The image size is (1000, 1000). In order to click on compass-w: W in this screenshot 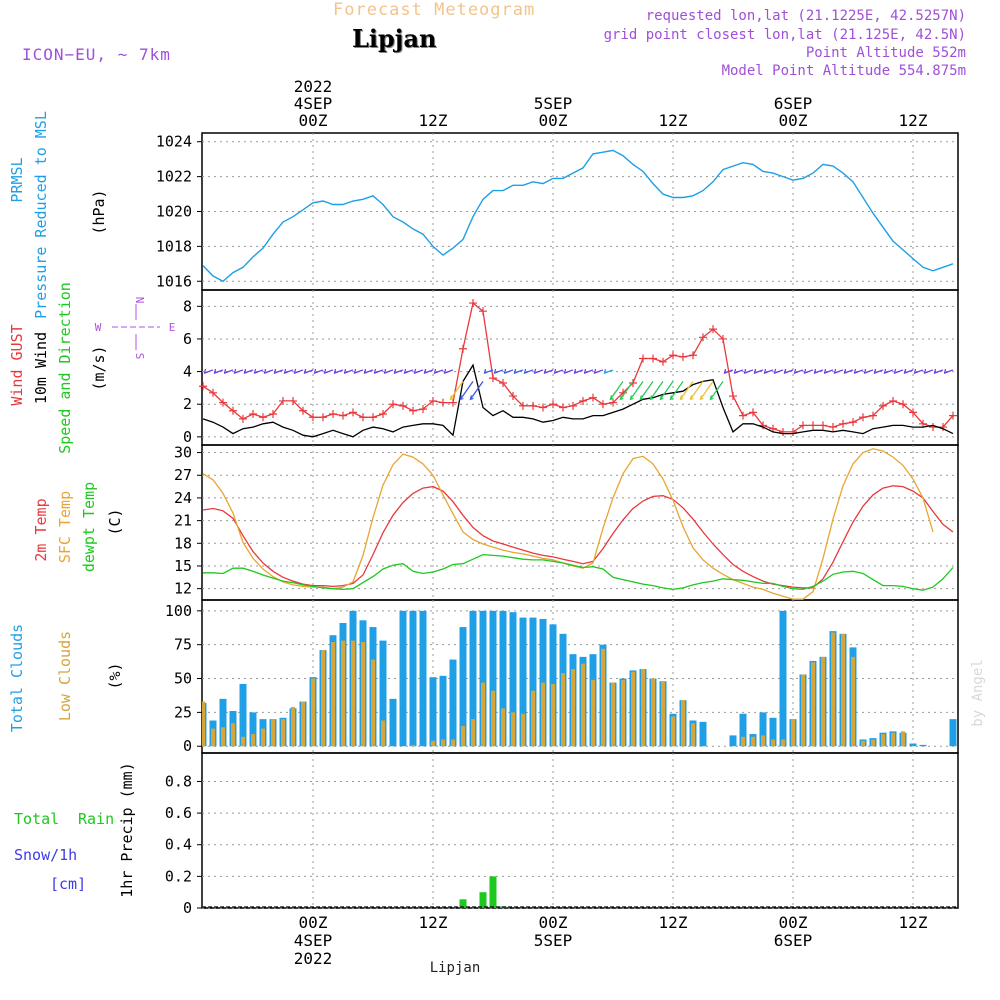, I will do `click(98, 327)`.